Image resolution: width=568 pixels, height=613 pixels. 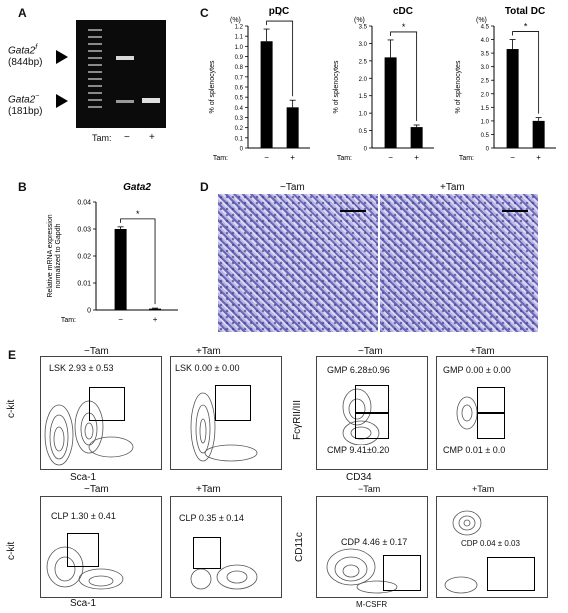 I want to click on histology-plus-tam-label: +Tam, so click(x=452, y=187).